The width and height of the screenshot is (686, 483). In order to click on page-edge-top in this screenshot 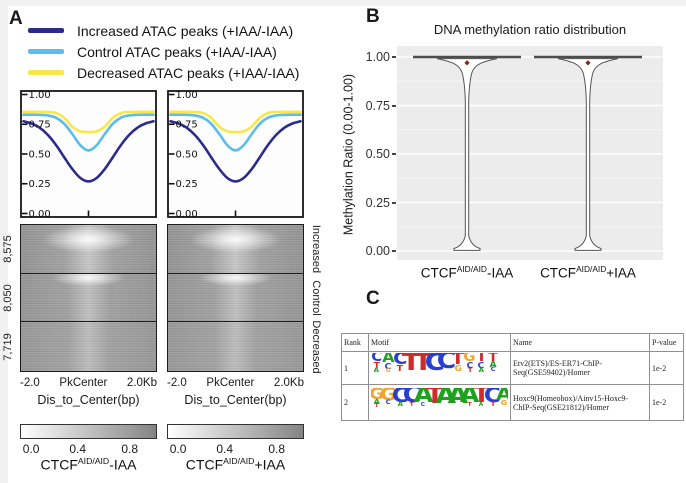, I will do `click(343, 3)`.